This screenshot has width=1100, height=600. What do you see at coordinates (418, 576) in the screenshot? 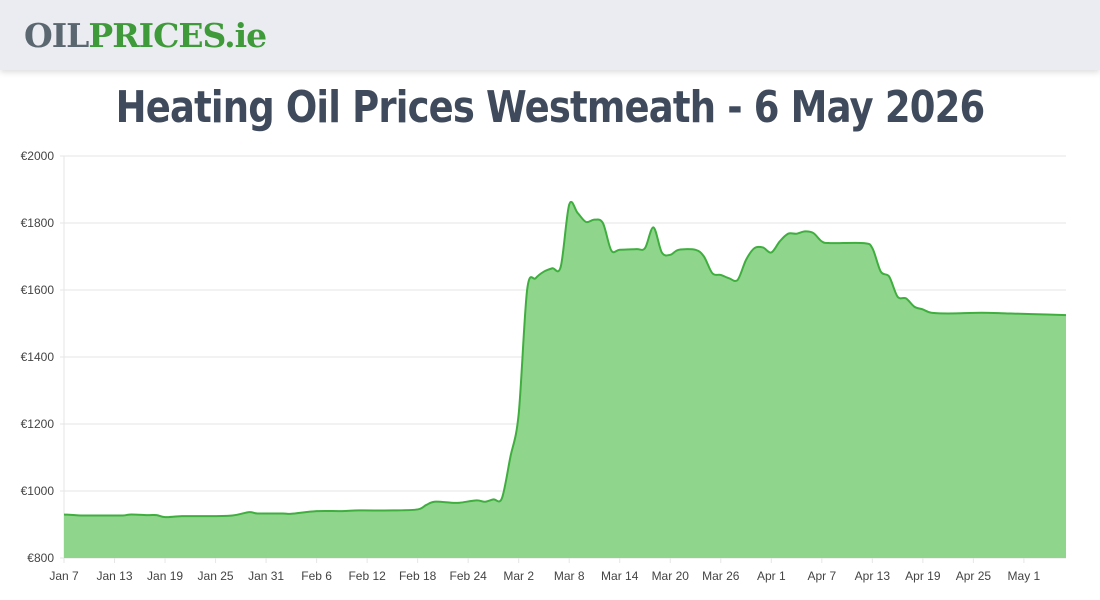
I see `x-tick-label: Feb 18` at bounding box center [418, 576].